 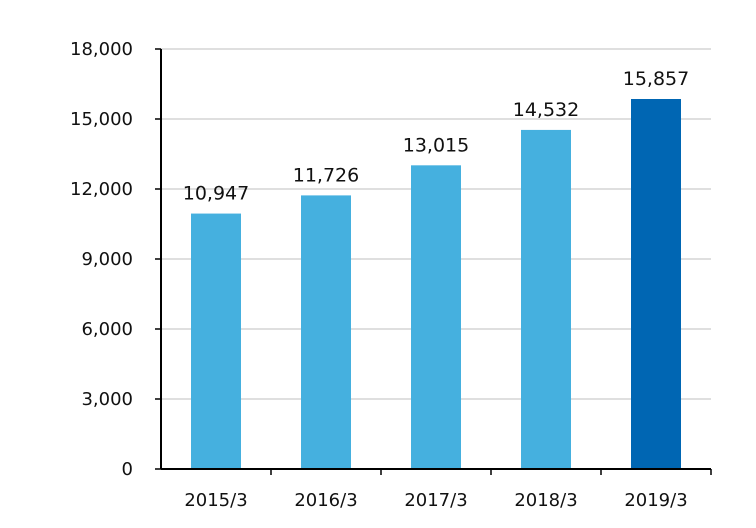 What do you see at coordinates (656, 284) in the screenshot?
I see `bar-2019/3` at bounding box center [656, 284].